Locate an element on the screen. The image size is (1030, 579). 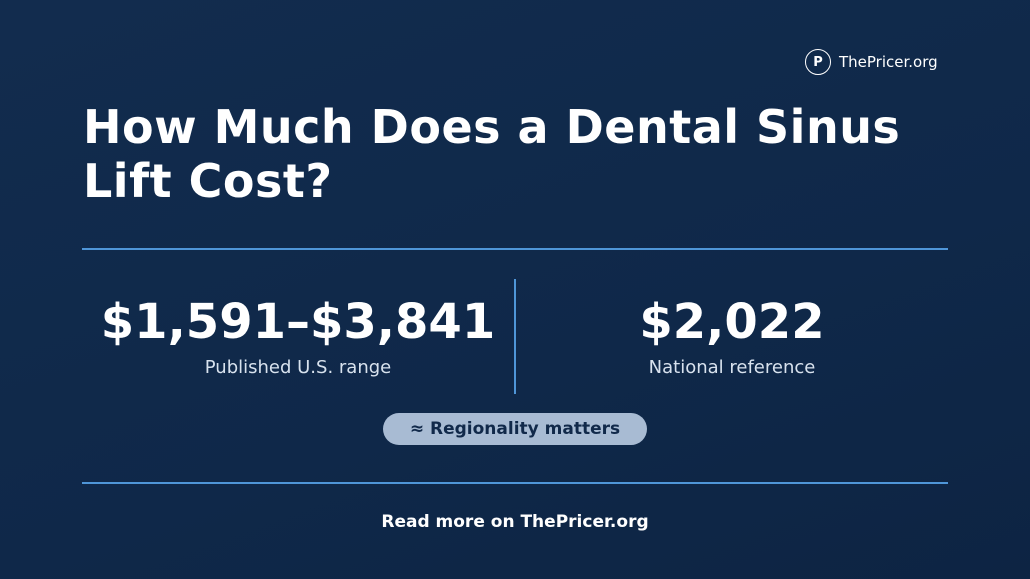
footer: Read more on ThePricer.org is located at coordinates (515, 522).